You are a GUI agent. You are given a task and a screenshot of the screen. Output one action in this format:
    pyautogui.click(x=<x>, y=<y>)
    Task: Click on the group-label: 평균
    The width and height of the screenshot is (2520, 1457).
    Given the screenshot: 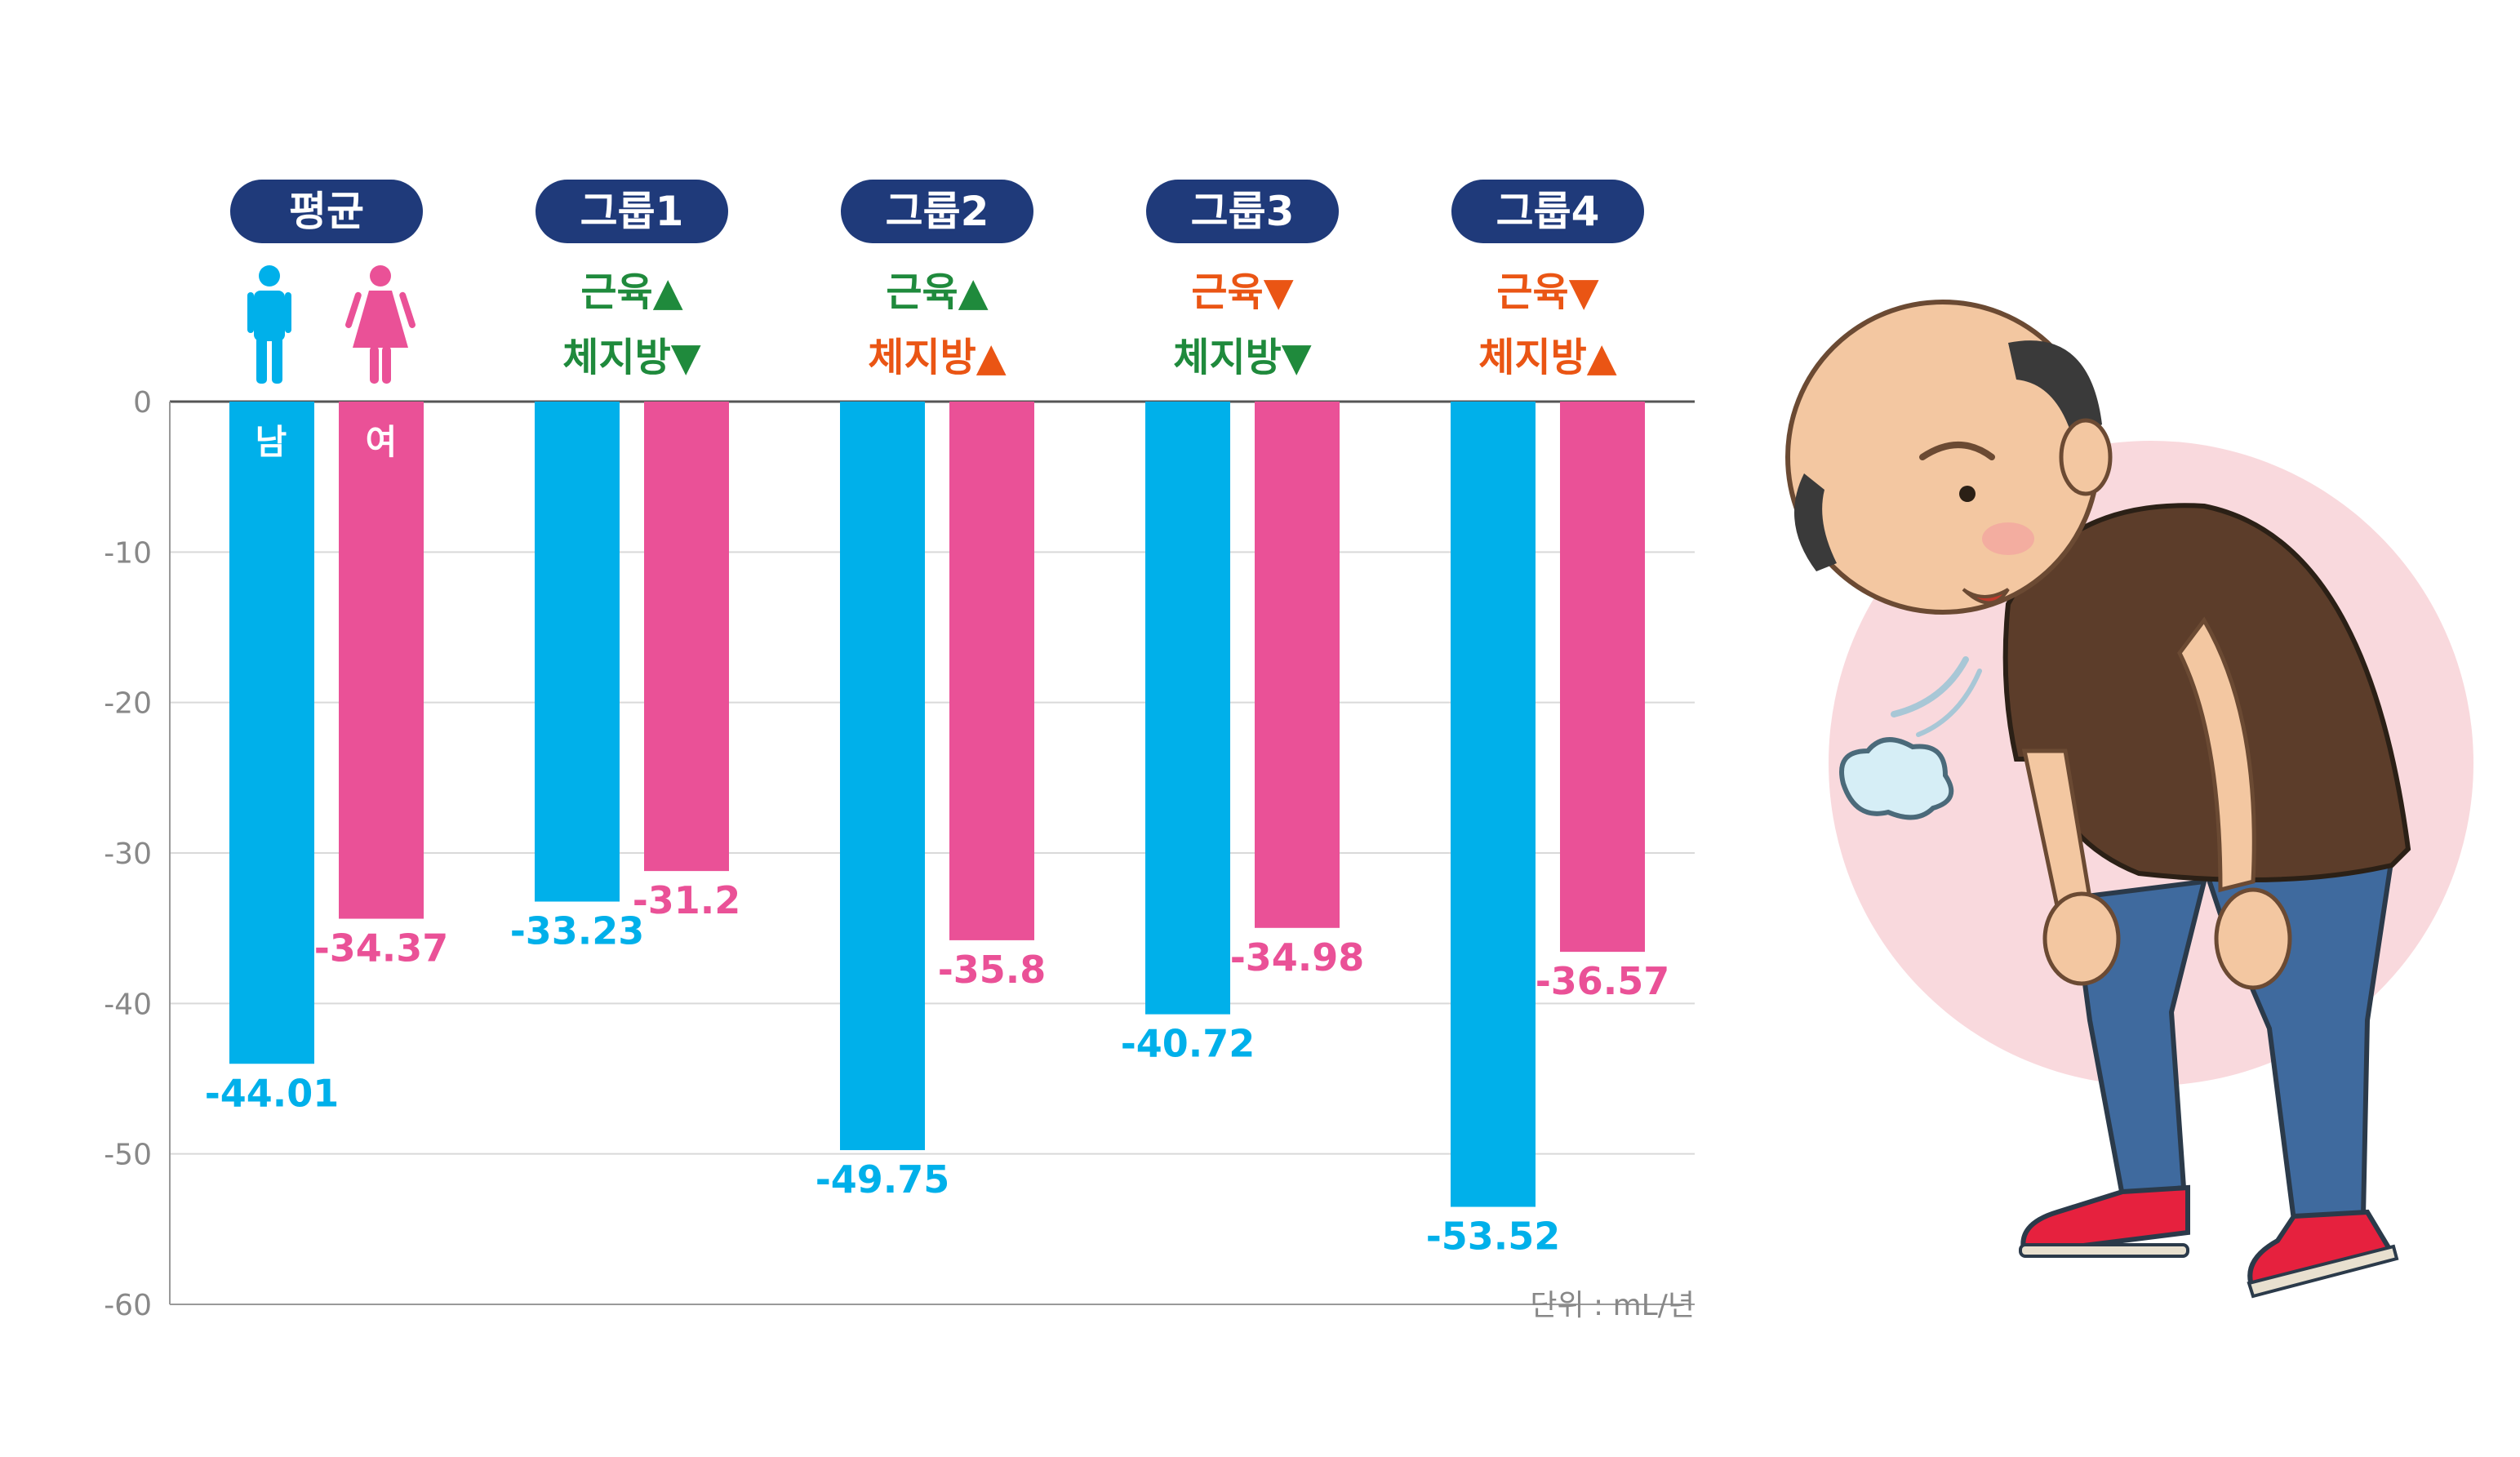 What is the action you would take?
    pyautogui.click(x=327, y=211)
    